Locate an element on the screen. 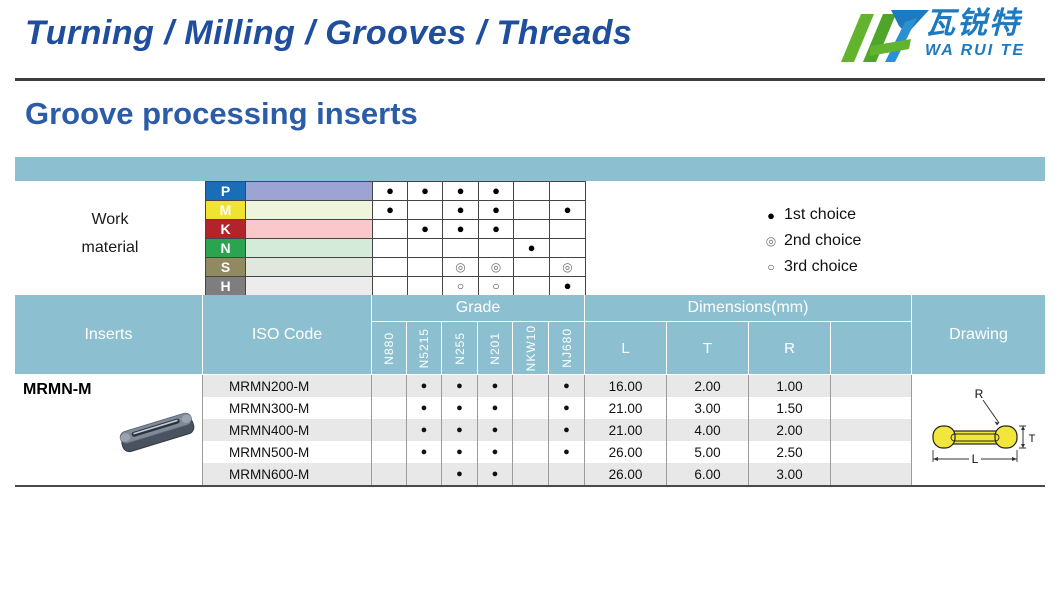 The image size is (1060, 600). iso-code-cell: MRMN400-M is located at coordinates (287, 430).